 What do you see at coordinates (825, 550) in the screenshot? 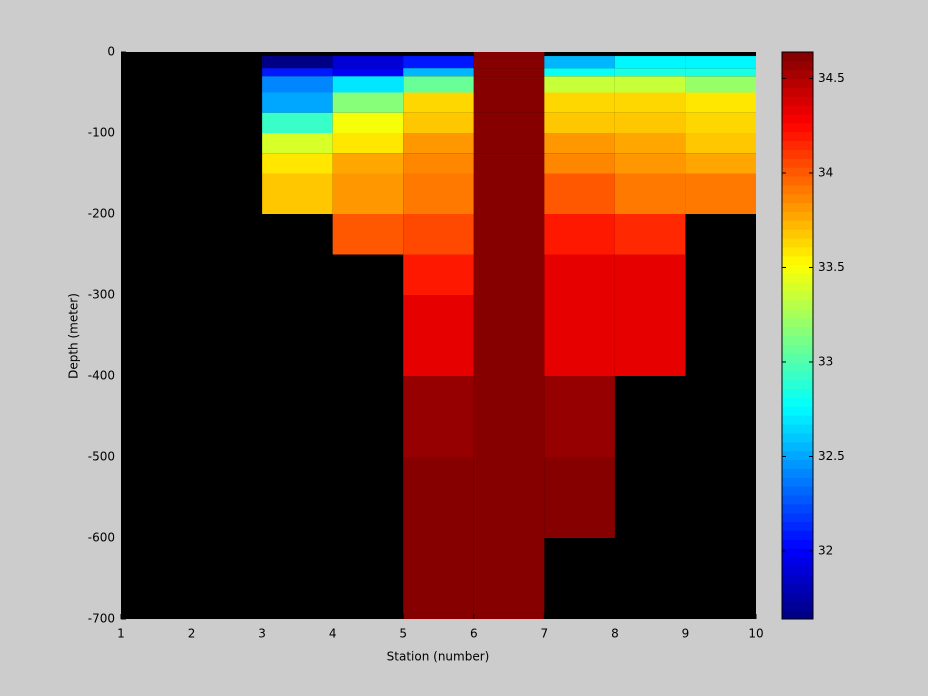
I see `colorbar-tick-label: 32` at bounding box center [825, 550].